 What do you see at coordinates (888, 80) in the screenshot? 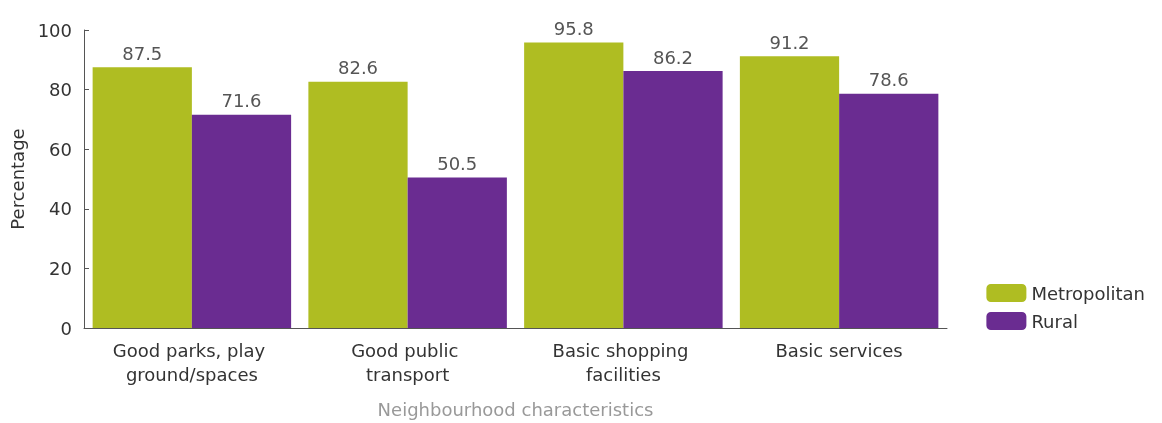
I see `data-label: 78.6` at bounding box center [888, 80].